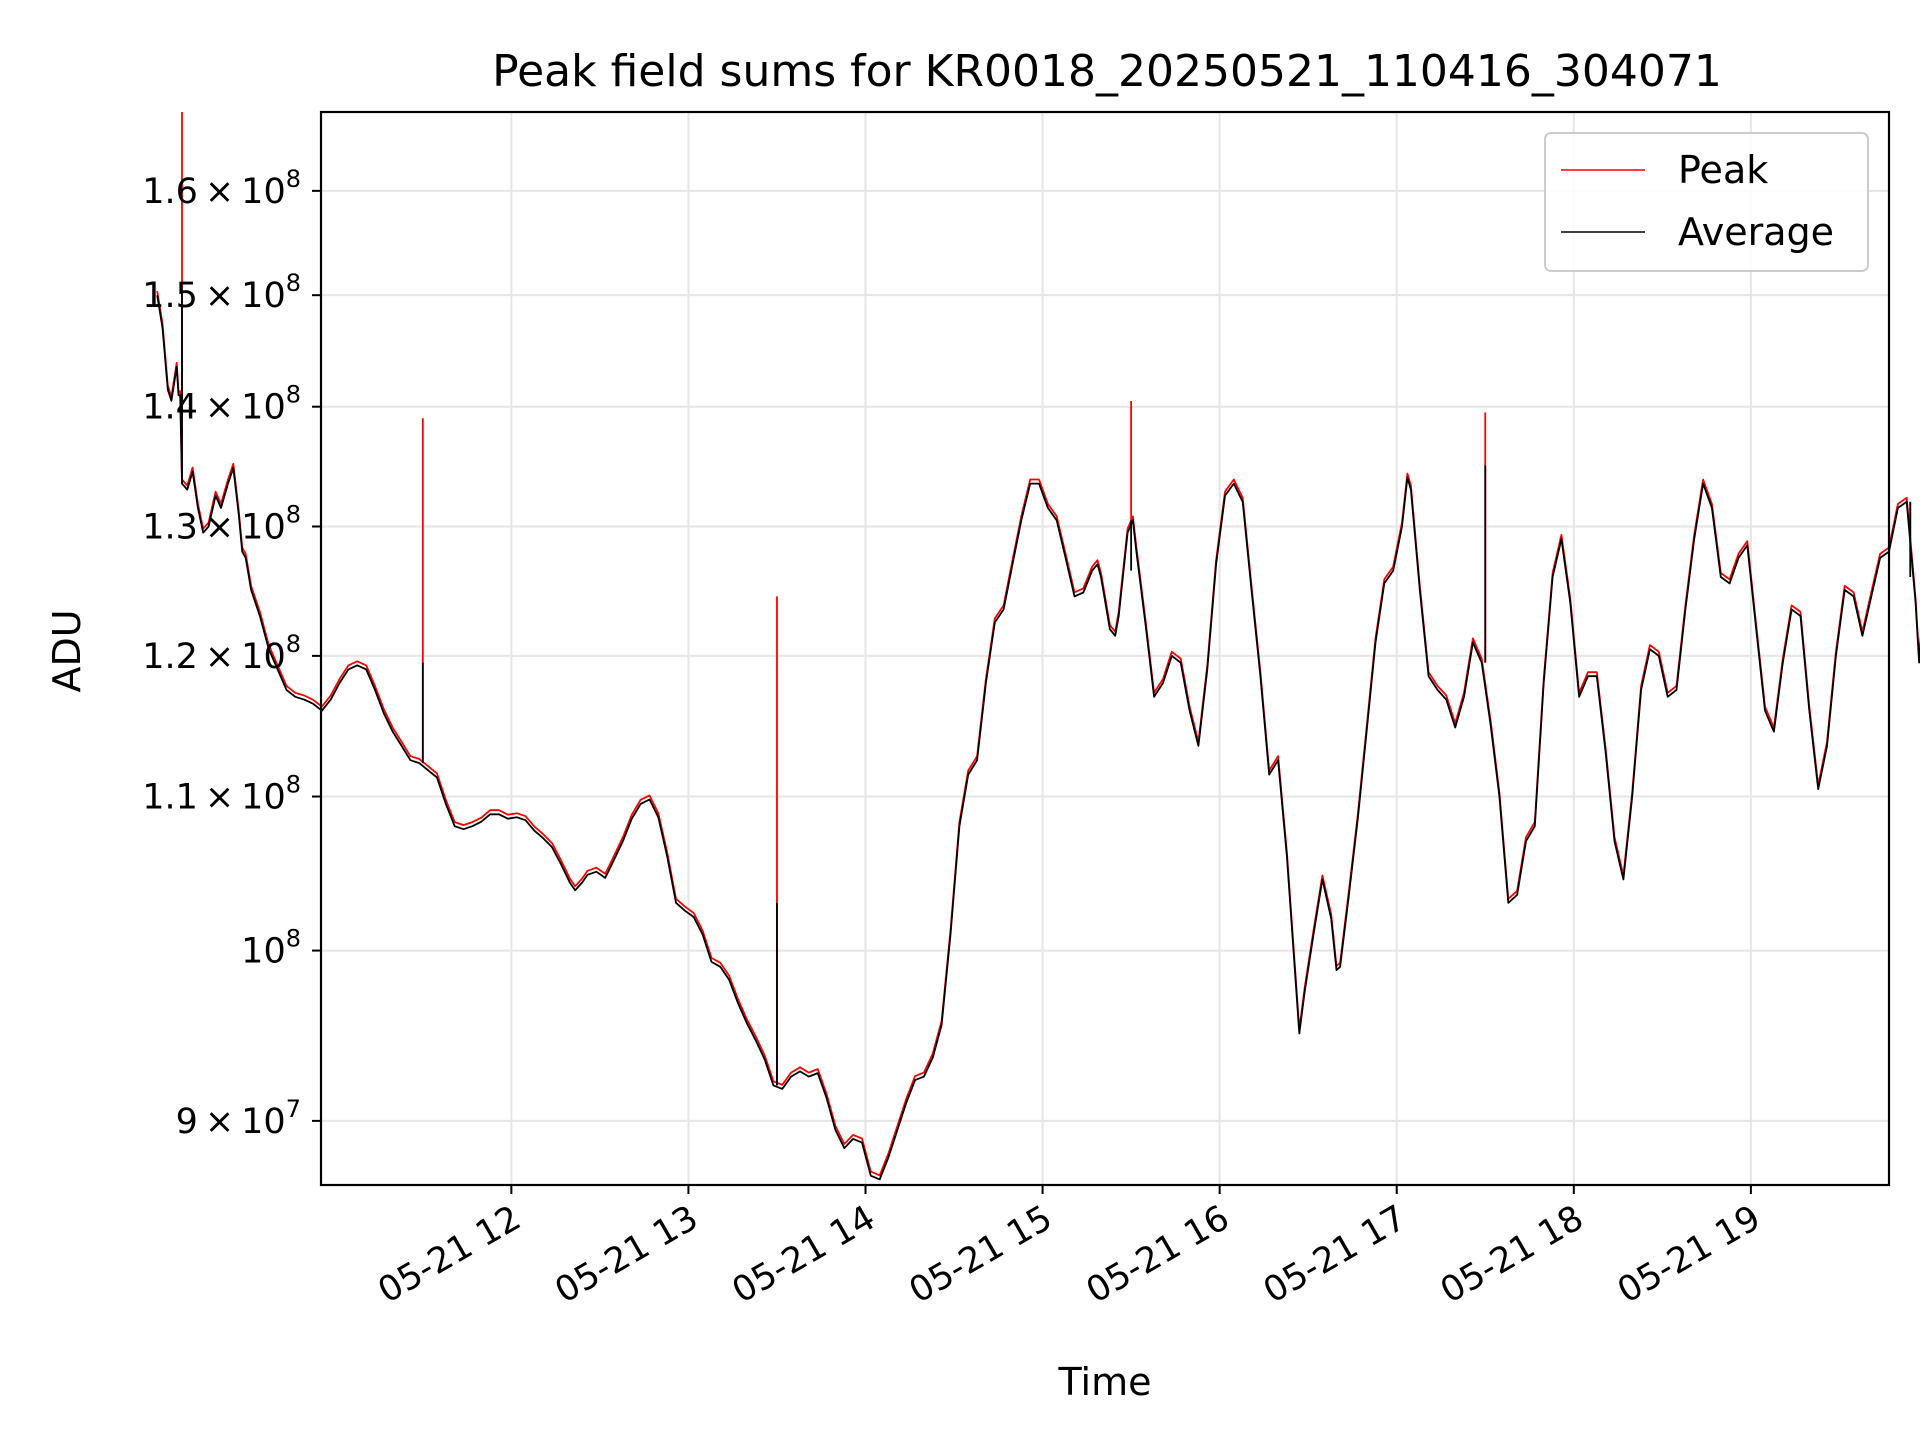 The image size is (1920, 1440). I want to click on y-axis-label: ADU, so click(67, 650).